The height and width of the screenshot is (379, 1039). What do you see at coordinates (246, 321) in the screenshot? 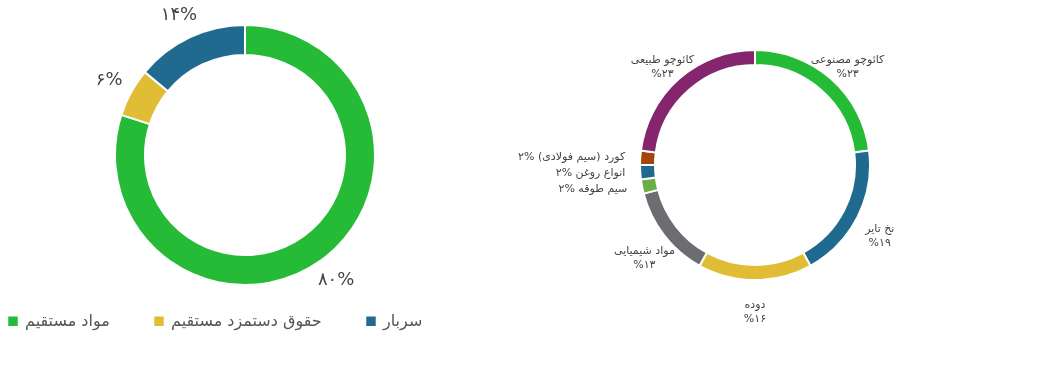
I see `legend-label: حقوق دستمزد مستقیم` at bounding box center [246, 321].